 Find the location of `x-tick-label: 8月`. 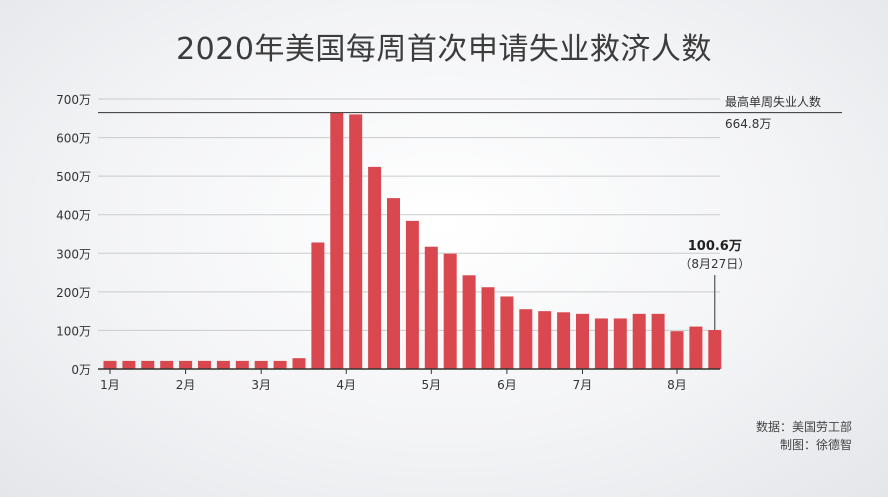

x-tick-label: 8月 is located at coordinates (677, 385).